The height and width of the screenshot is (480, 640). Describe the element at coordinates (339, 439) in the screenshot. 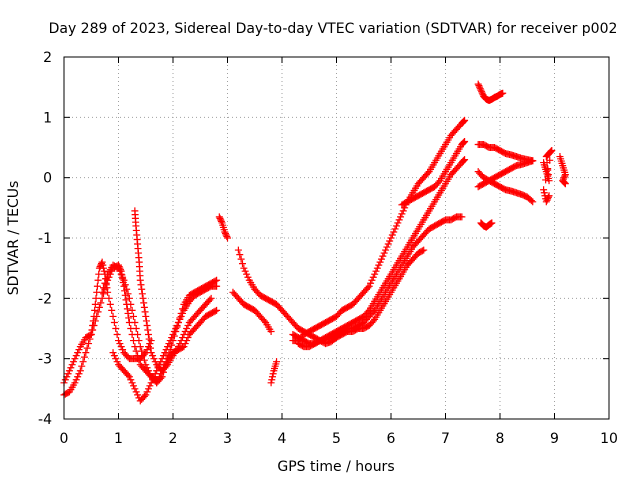

I see `x-tick-labels: 0 1 2 3 4 5 6 7 8 9 10` at that location.